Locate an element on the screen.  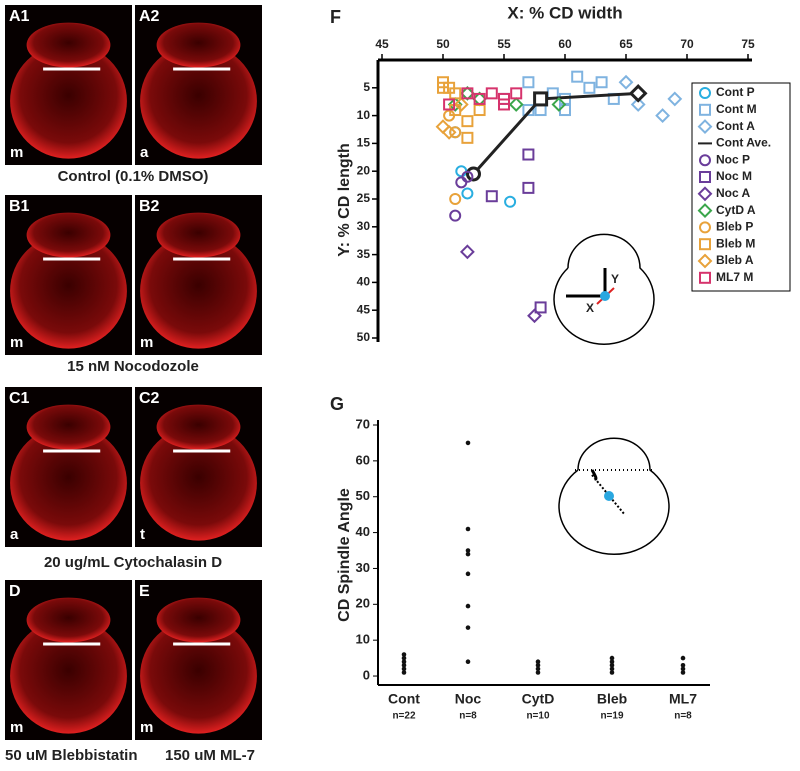
panel-label: G is located at coordinates (337, 404).